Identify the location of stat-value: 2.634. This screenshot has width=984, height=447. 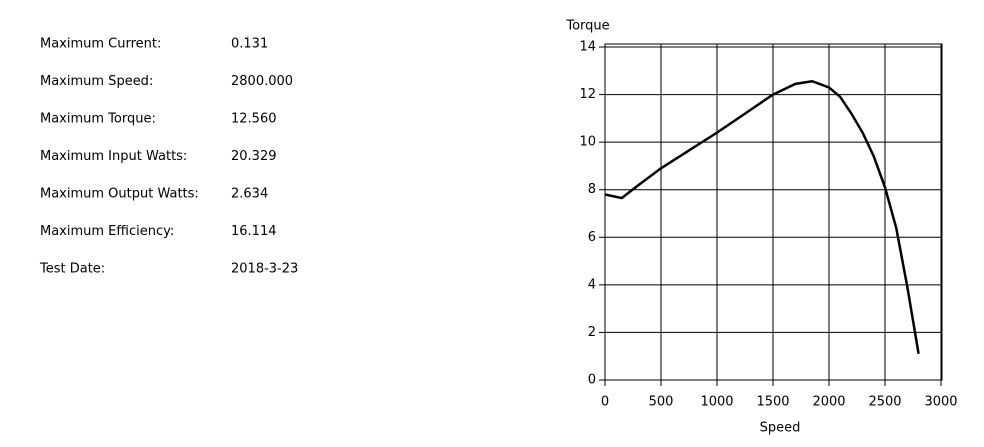
(249, 194).